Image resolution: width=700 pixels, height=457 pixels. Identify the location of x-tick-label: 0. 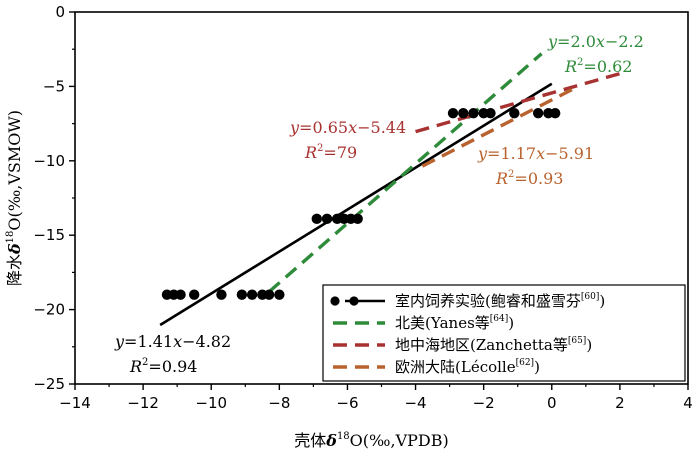
(552, 403).